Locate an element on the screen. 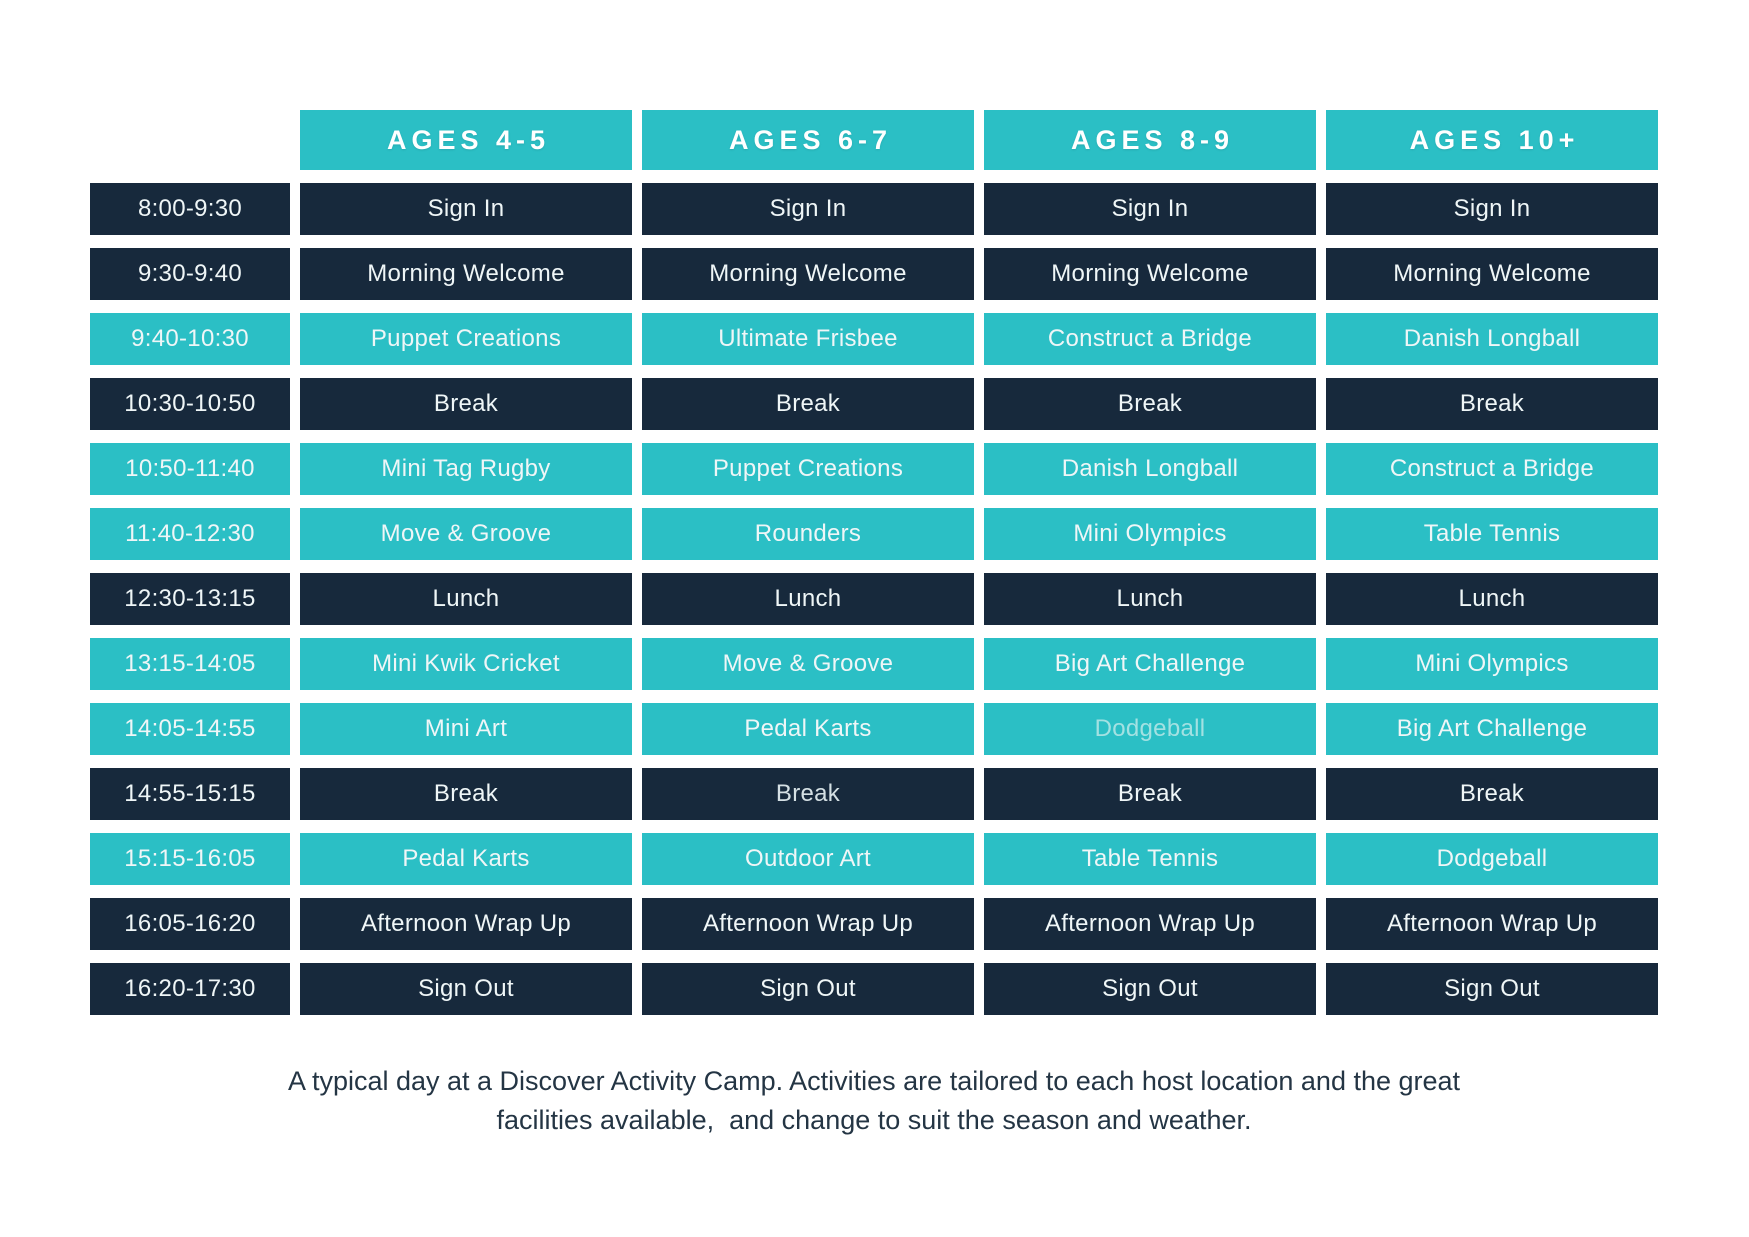 The height and width of the screenshot is (1237, 1749). activity-cell: Mini Kwik Cricket is located at coordinates (466, 664).